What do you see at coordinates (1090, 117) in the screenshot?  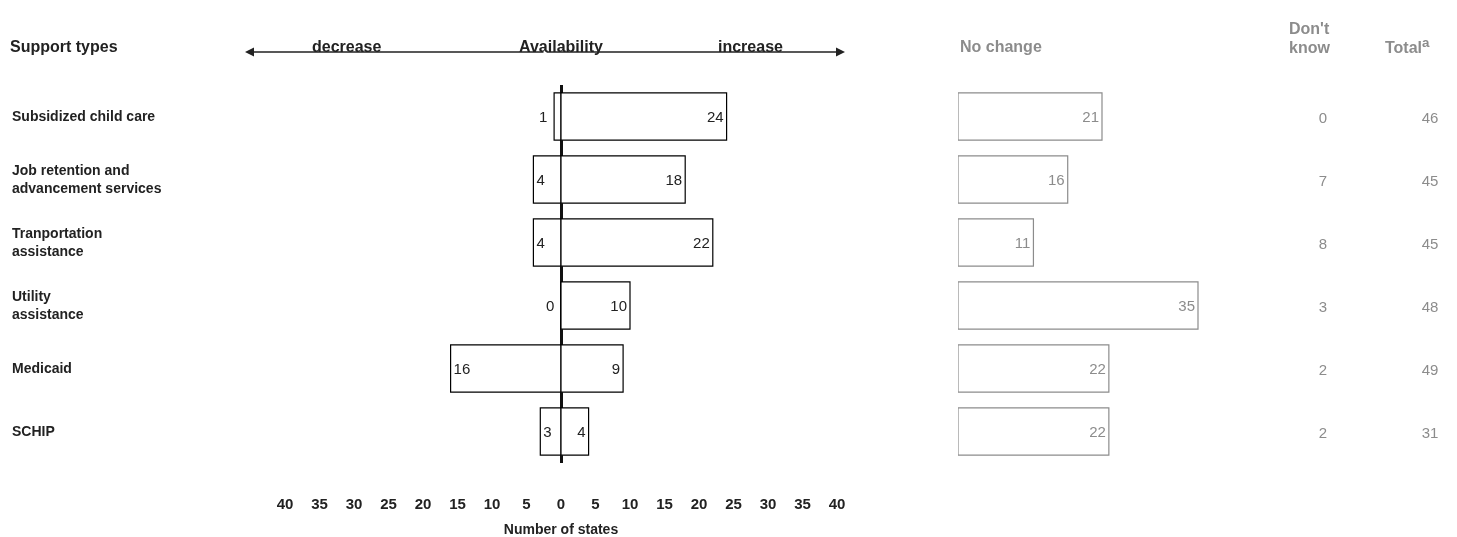 I see `data-label: 21` at bounding box center [1090, 117].